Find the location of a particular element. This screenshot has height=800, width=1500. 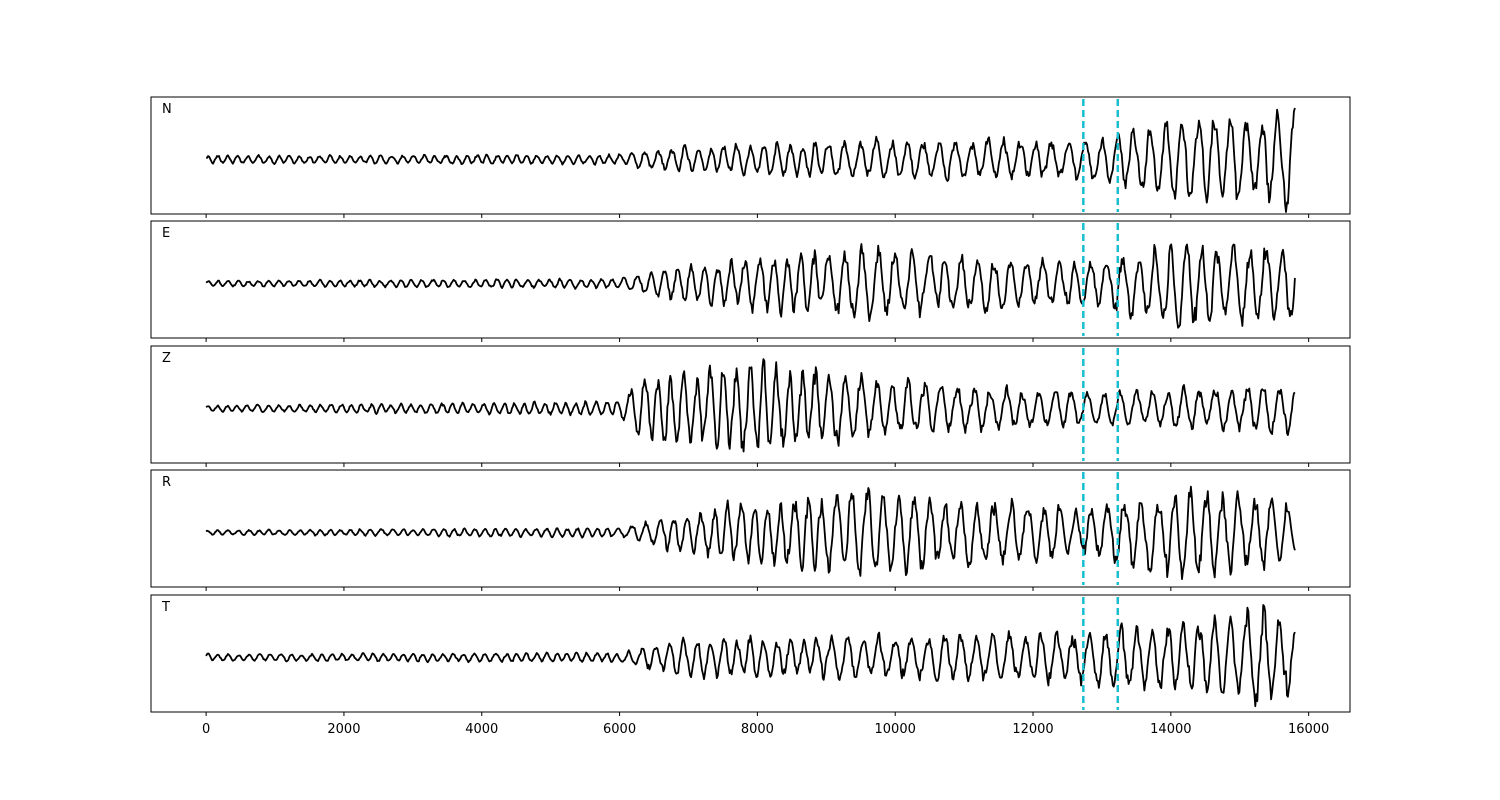

panel-r: R is located at coordinates (750, 530).